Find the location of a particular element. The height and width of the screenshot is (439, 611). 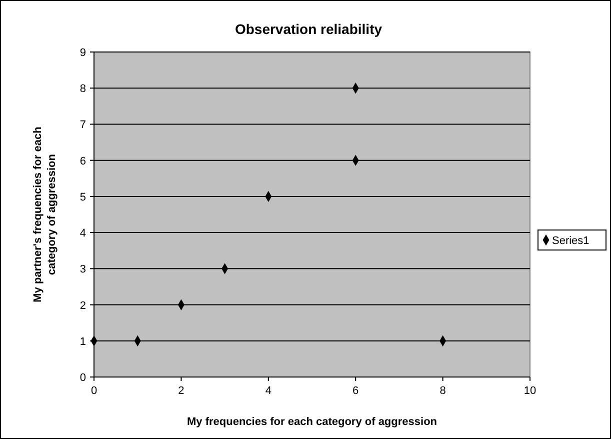

legend-label: Series1 is located at coordinates (571, 241).